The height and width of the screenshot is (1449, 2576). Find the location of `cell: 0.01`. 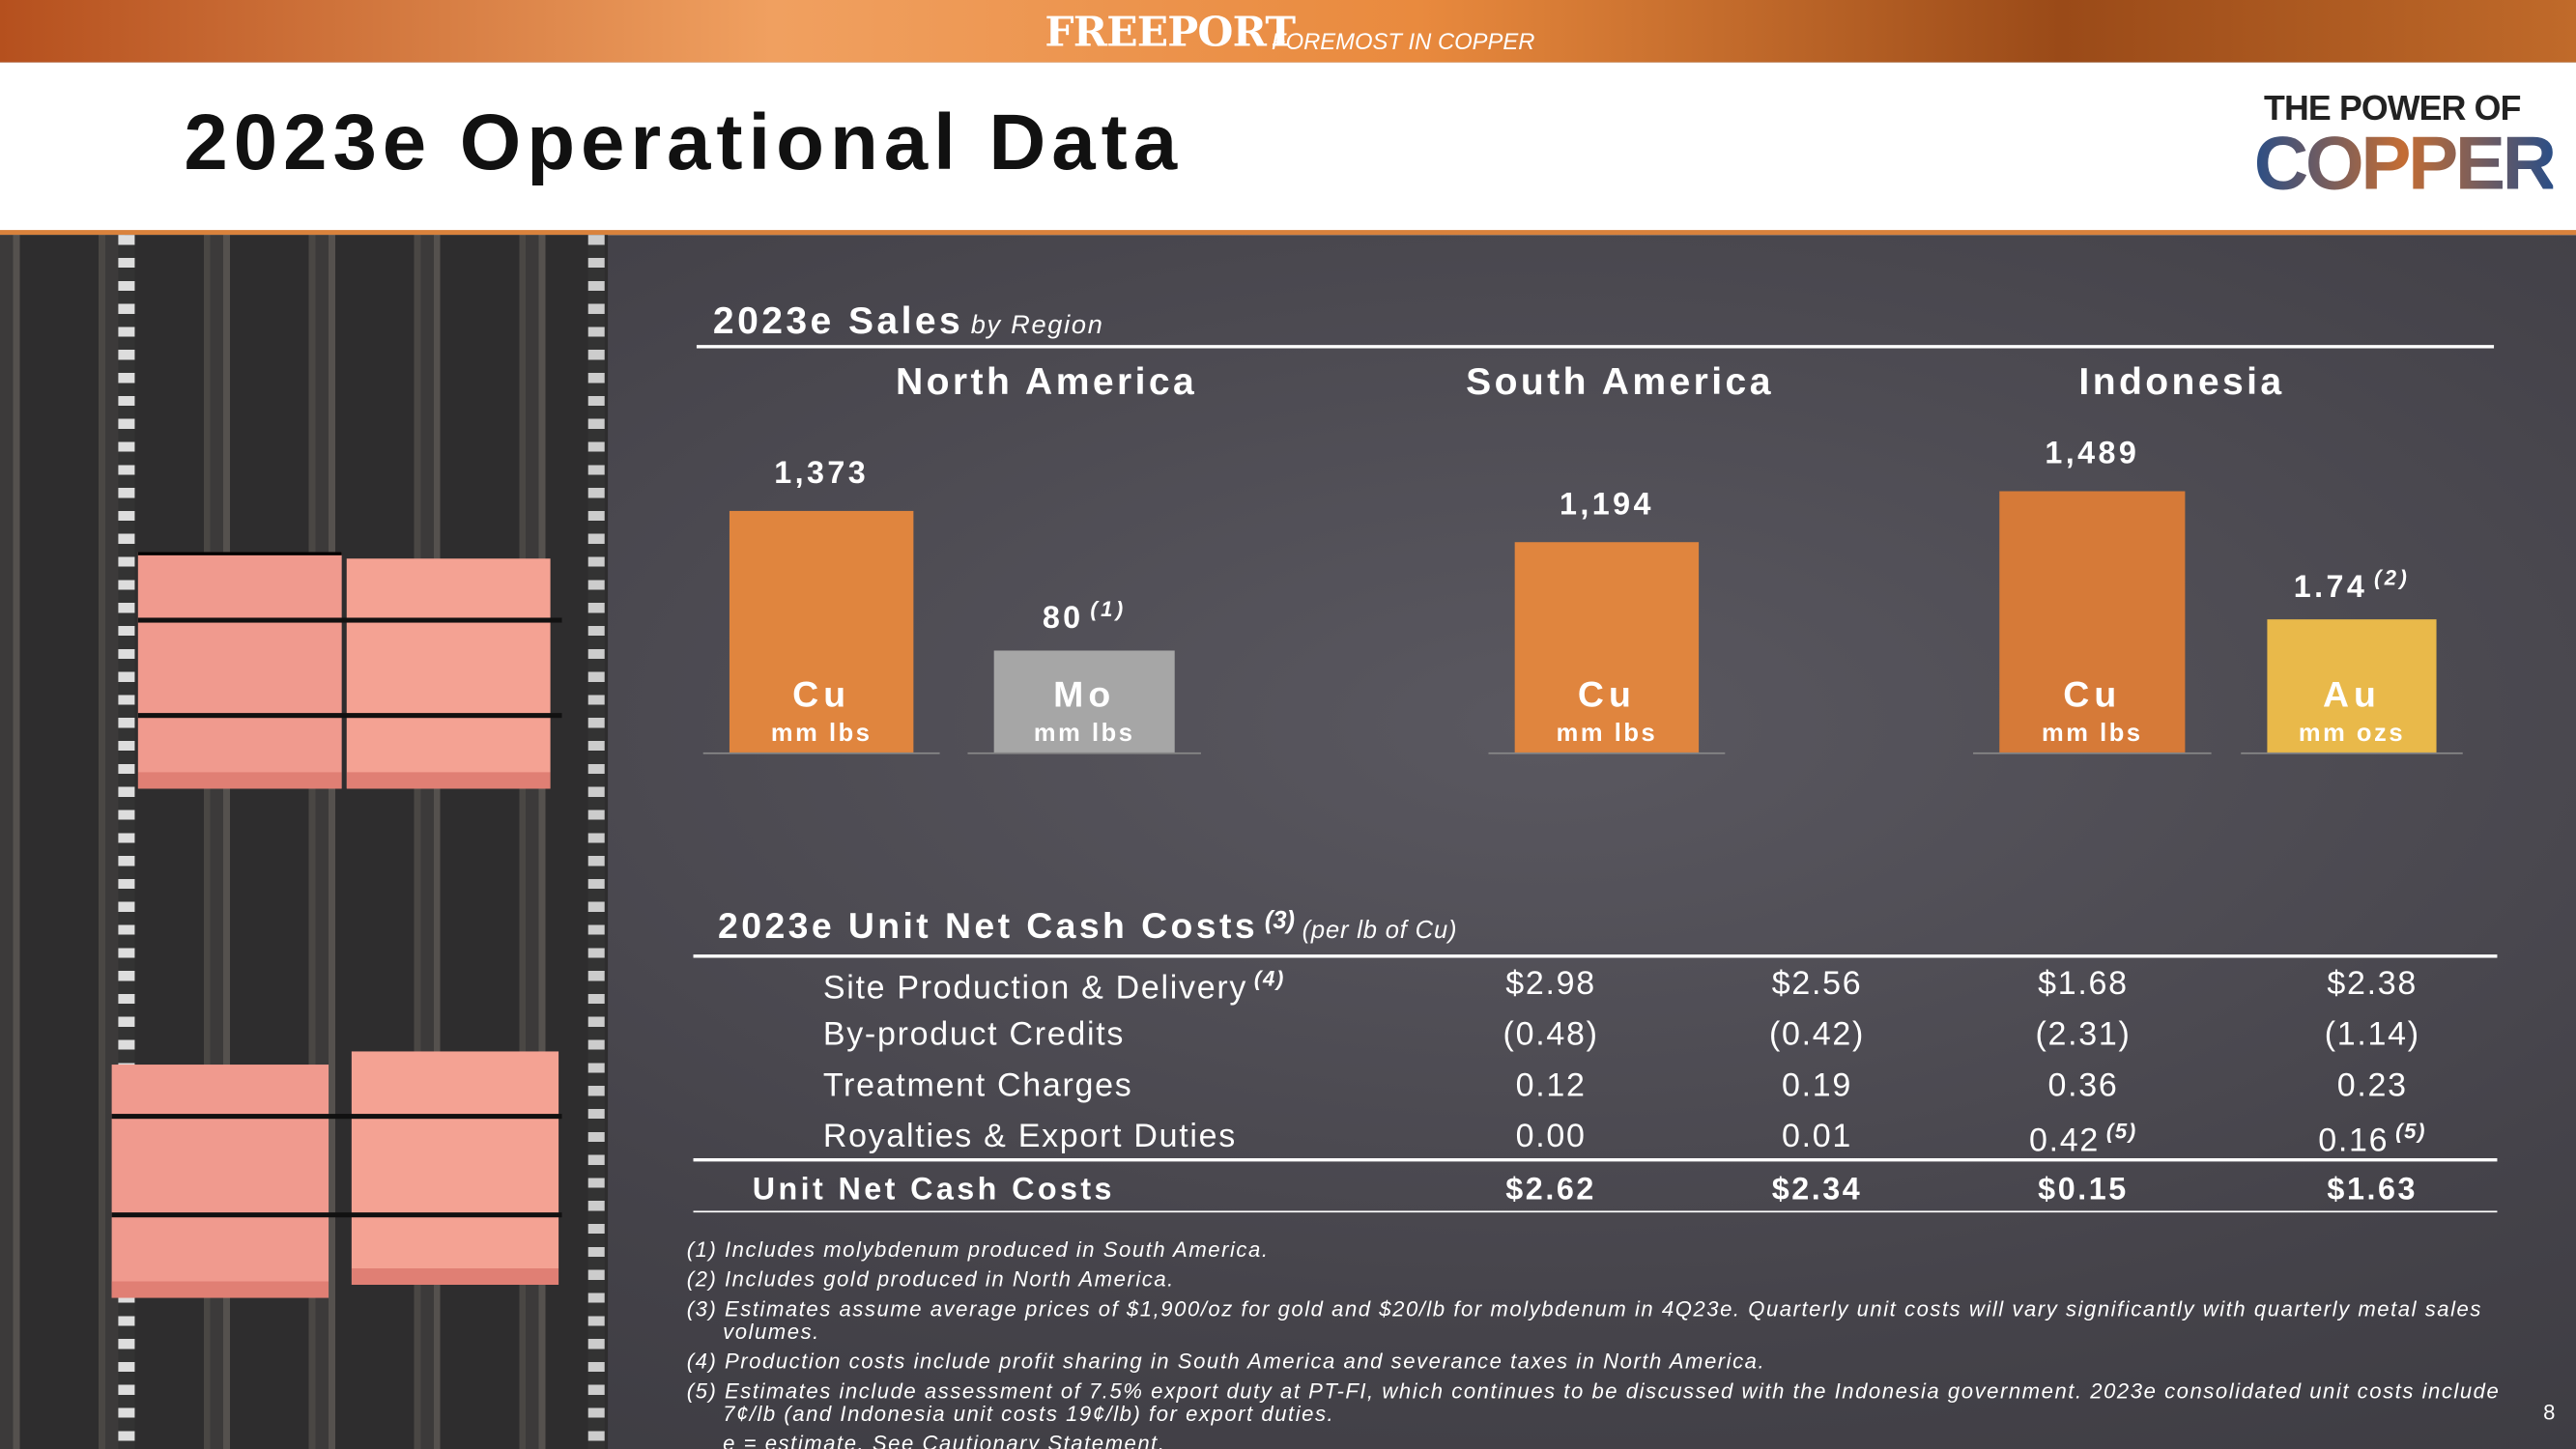

cell: 0.01 is located at coordinates (1817, 1137).